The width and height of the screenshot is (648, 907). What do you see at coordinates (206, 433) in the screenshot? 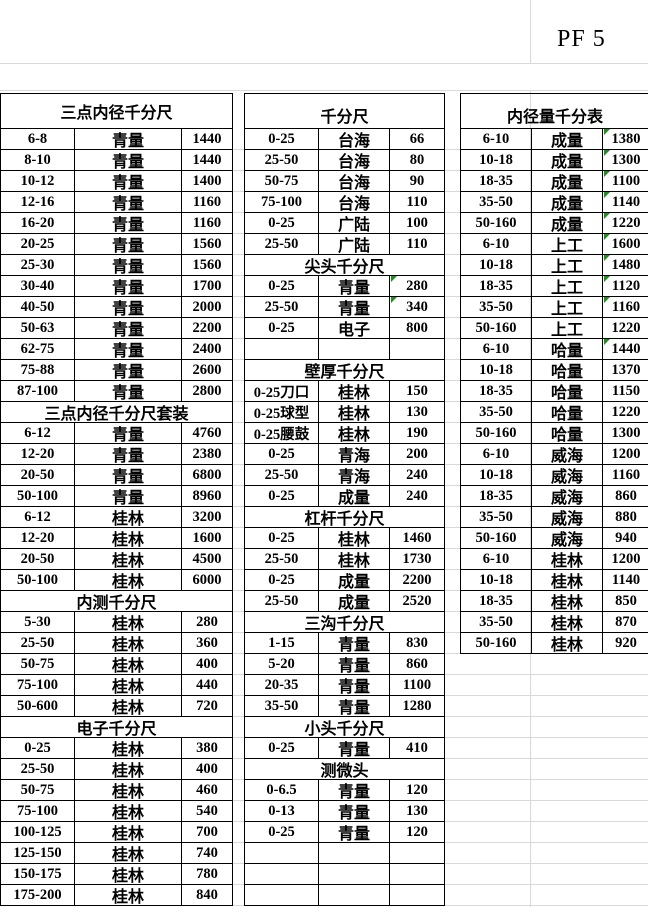
I see `price-cell: 4760` at bounding box center [206, 433].